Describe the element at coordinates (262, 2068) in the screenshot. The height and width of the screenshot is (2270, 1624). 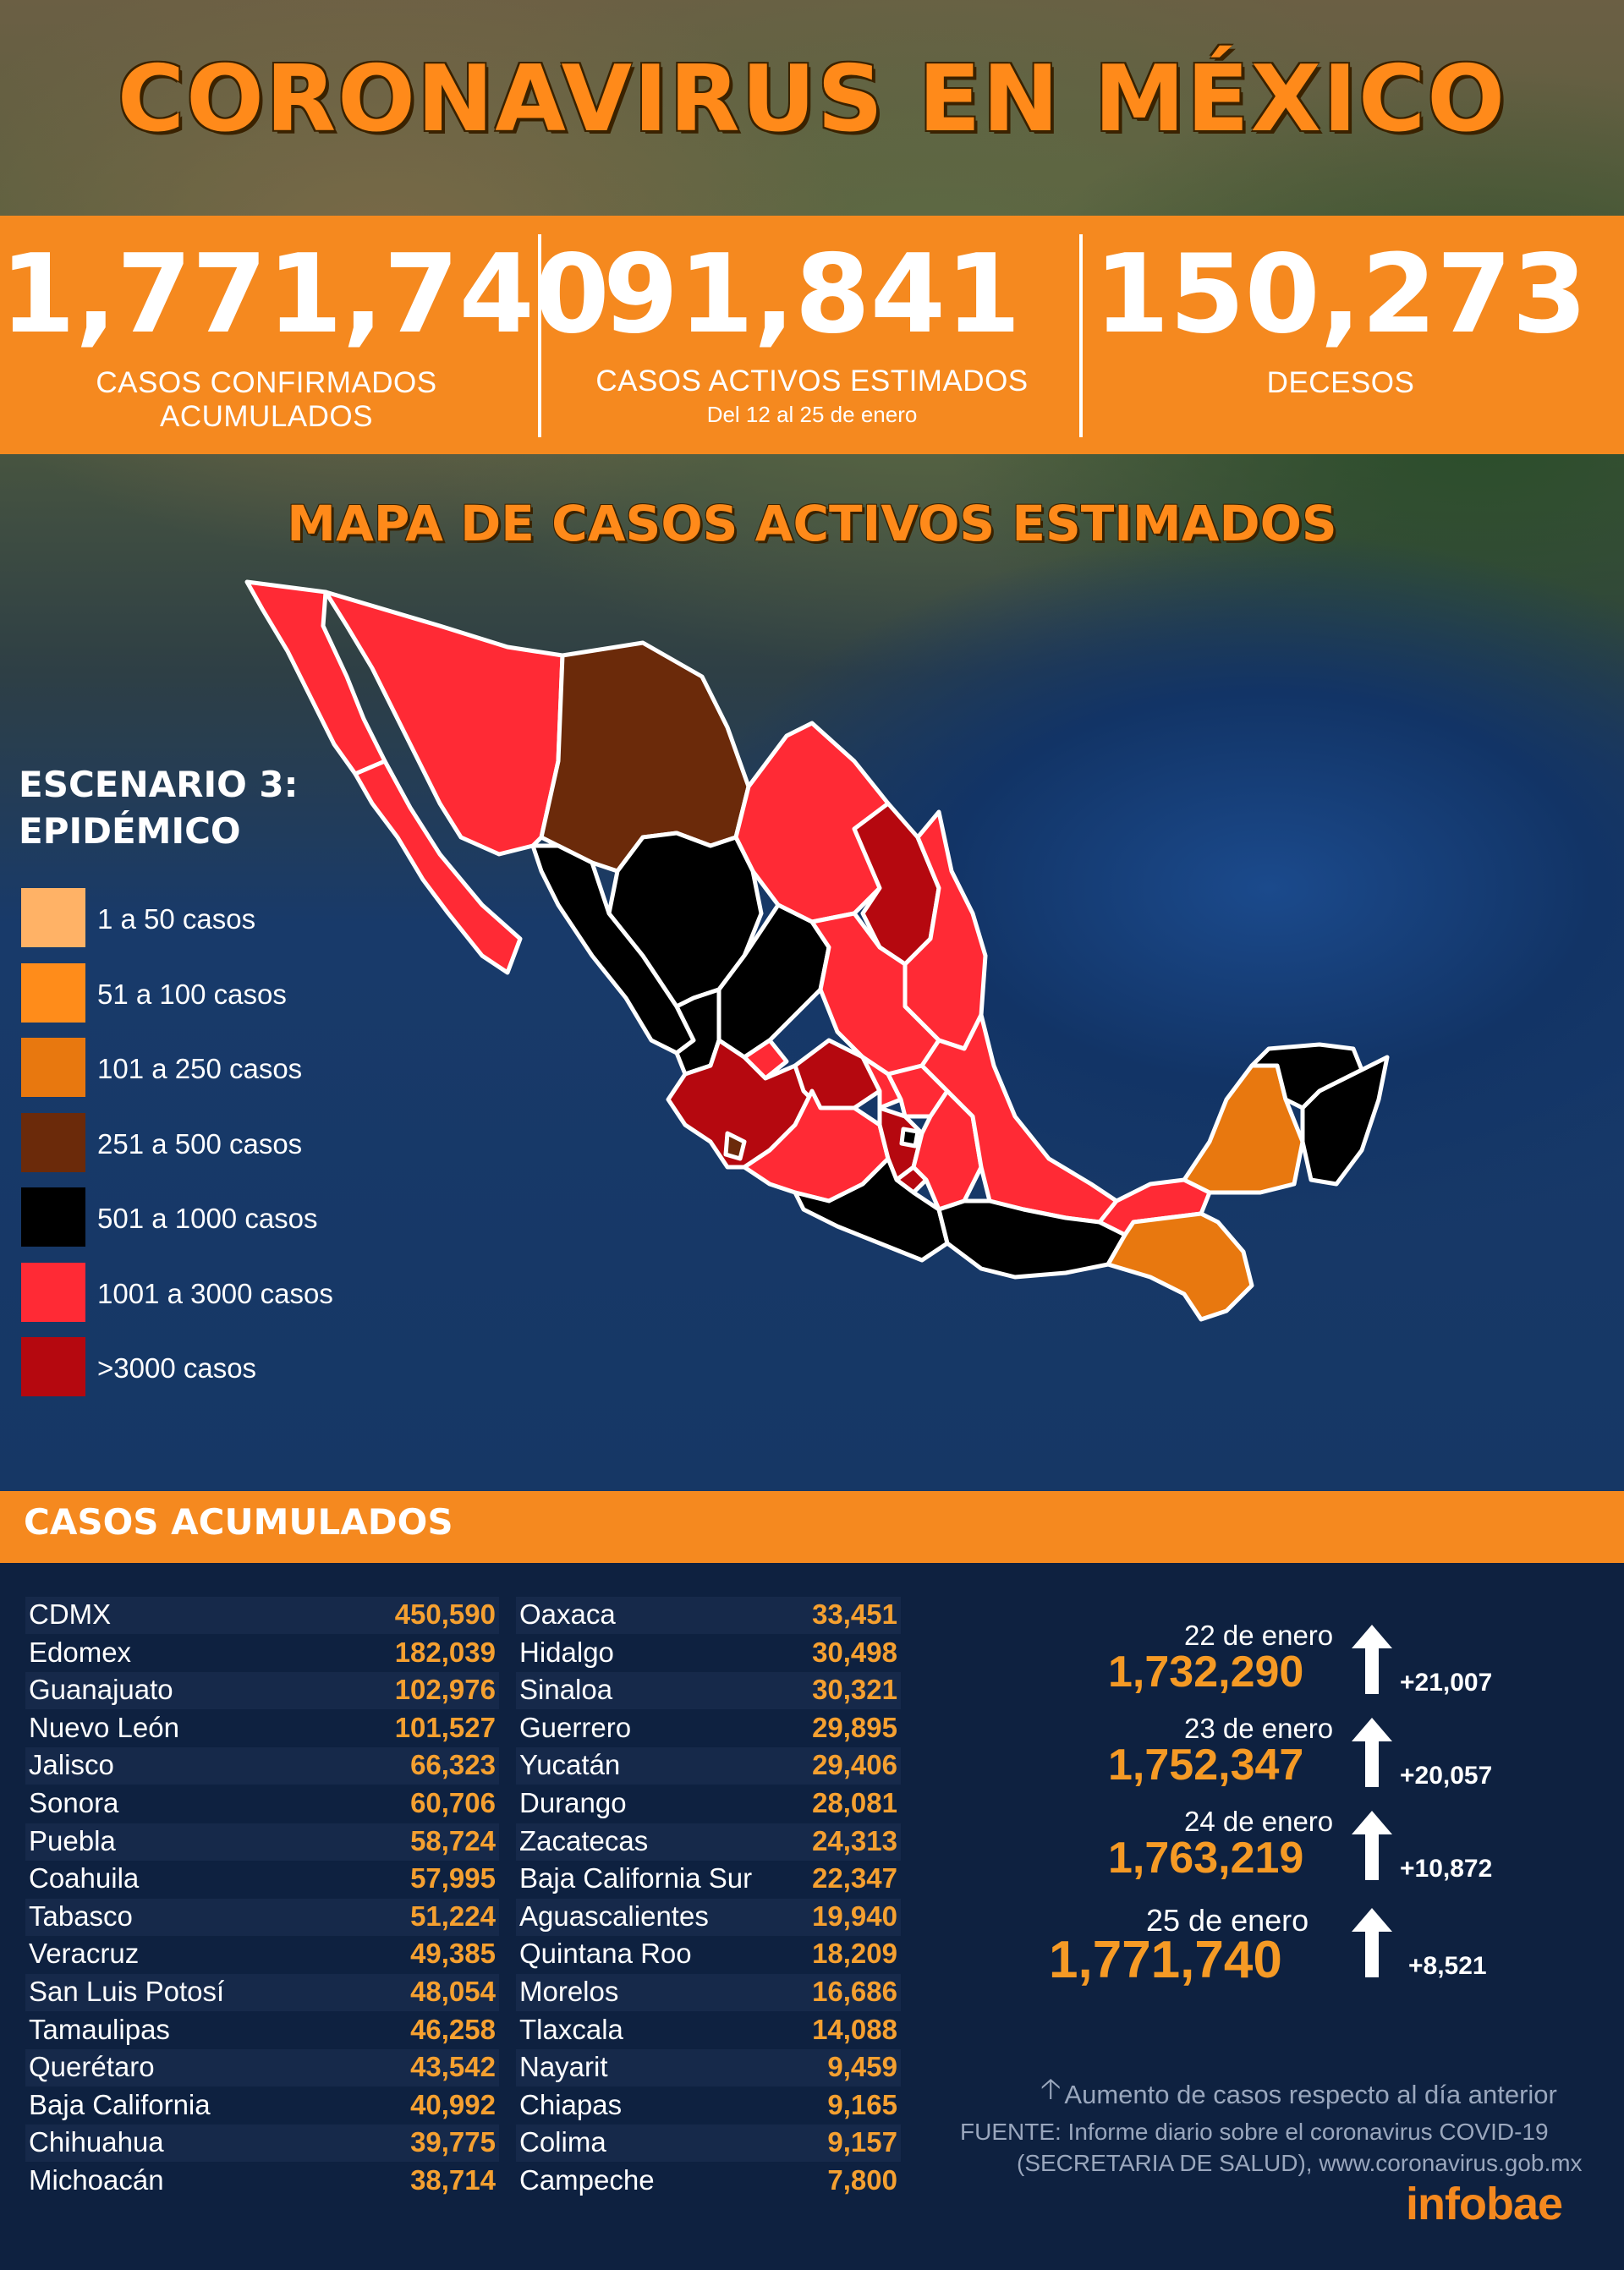
I see `table-row: Querétaro 43,542` at that location.